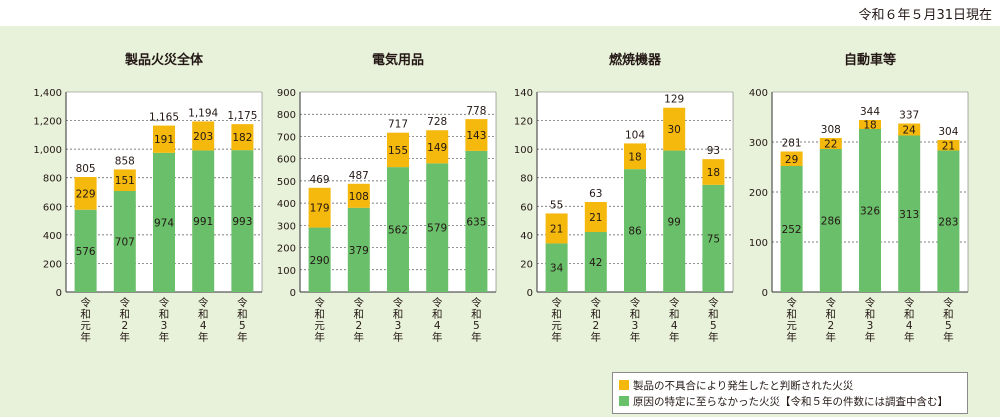 The height and width of the screenshot is (417, 1000). I want to click on data-label-unknown-cause: 252, so click(792, 230).